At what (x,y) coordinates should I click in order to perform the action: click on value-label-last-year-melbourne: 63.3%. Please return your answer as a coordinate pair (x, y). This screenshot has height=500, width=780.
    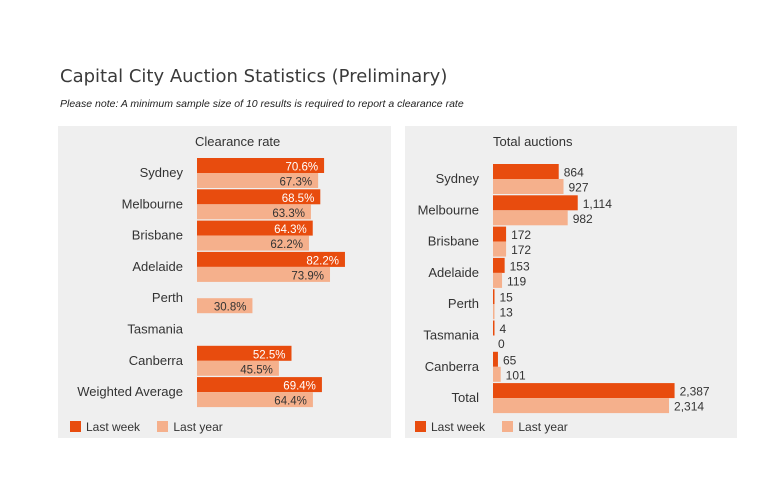
    Looking at the image, I should click on (288, 214).